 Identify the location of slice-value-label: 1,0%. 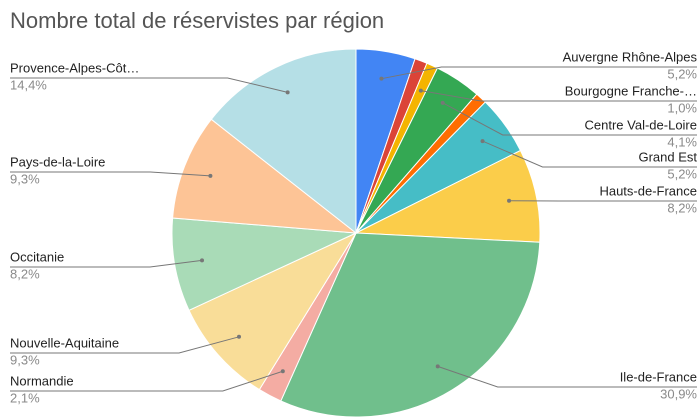
(682, 107).